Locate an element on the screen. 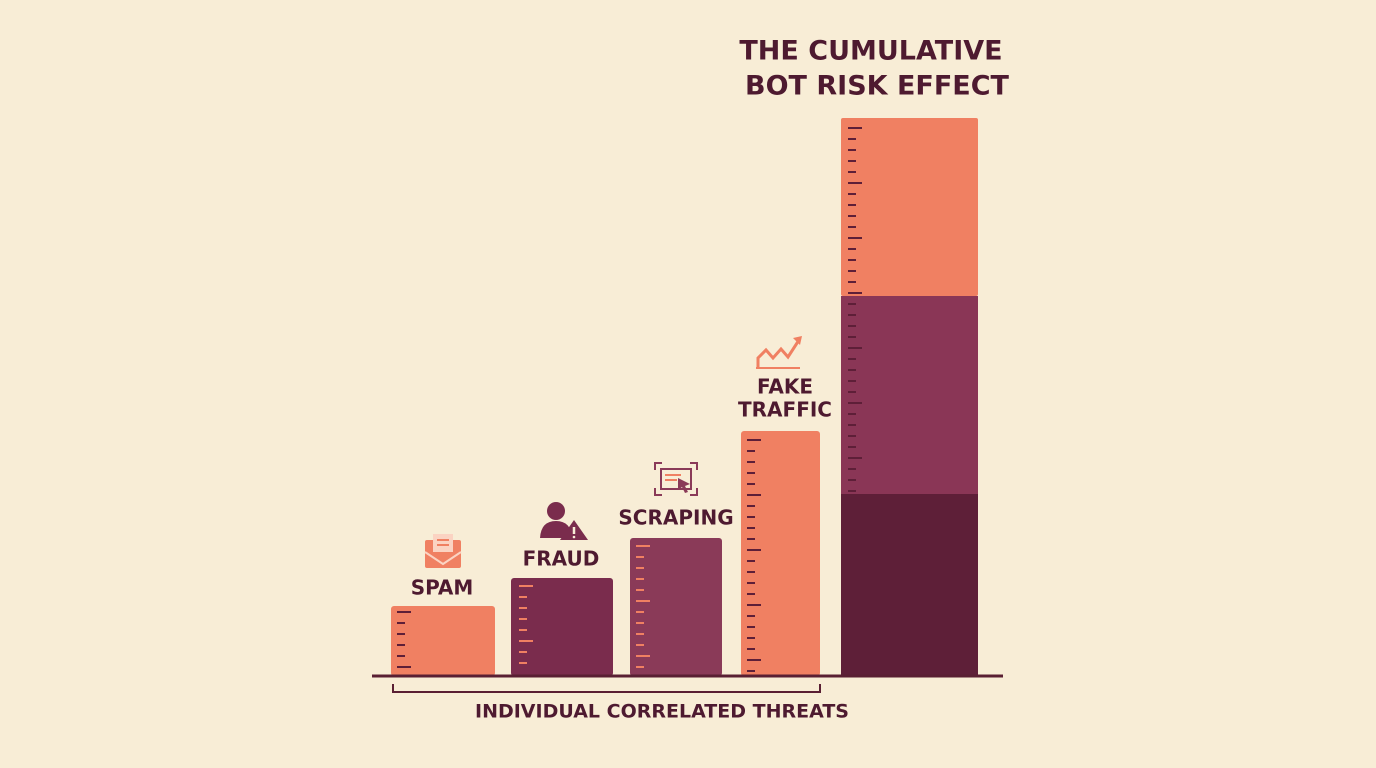 This screenshot has width=1376, height=768. bracket-label: INDIVIDUAL CORRELATED THREATS is located at coordinates (662, 712).